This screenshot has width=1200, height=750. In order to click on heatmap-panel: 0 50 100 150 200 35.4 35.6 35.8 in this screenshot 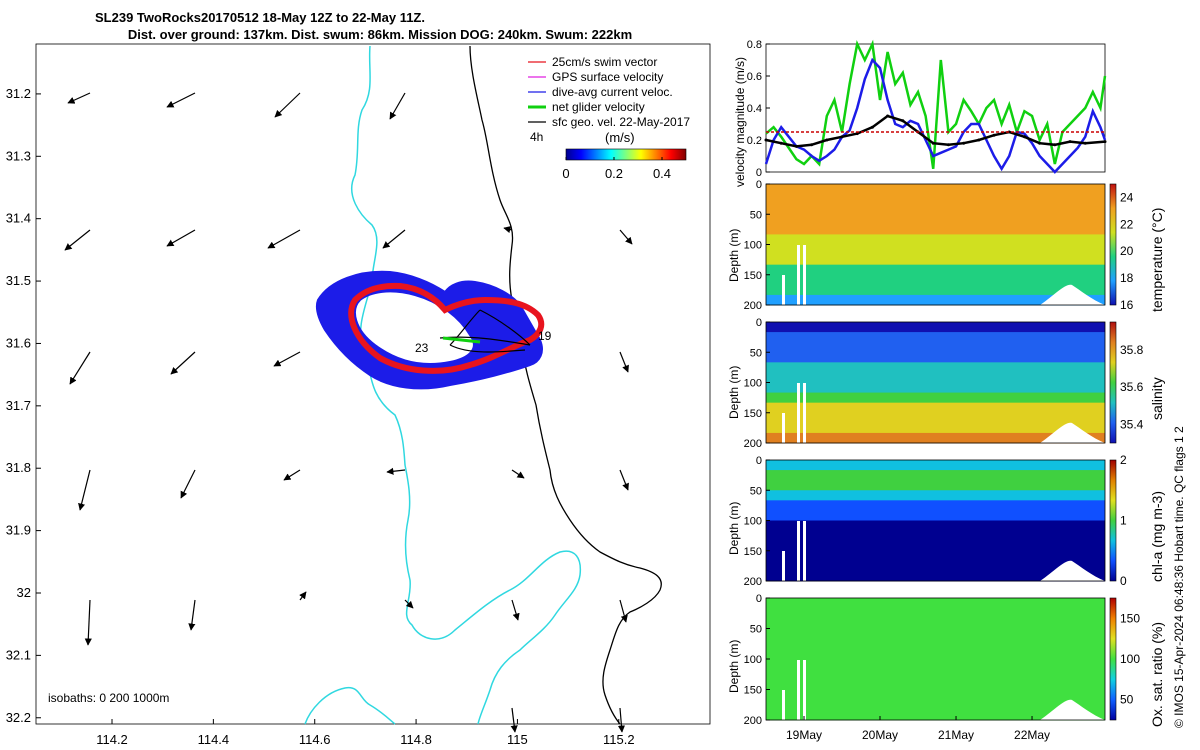, I will do `click(944, 383)`.